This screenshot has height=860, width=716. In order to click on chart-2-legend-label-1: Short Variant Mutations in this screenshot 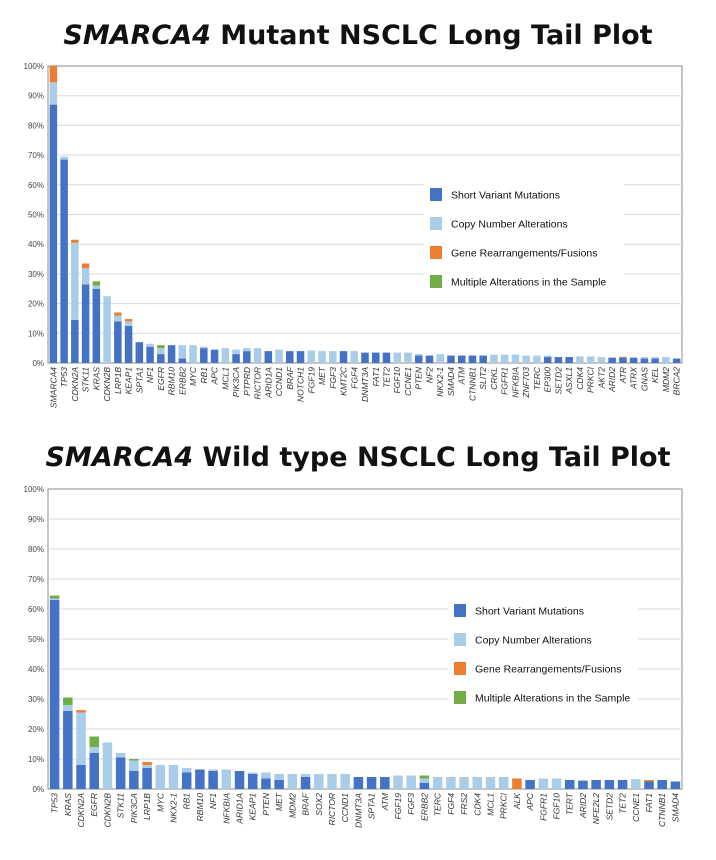, I will do `click(529, 612)`.